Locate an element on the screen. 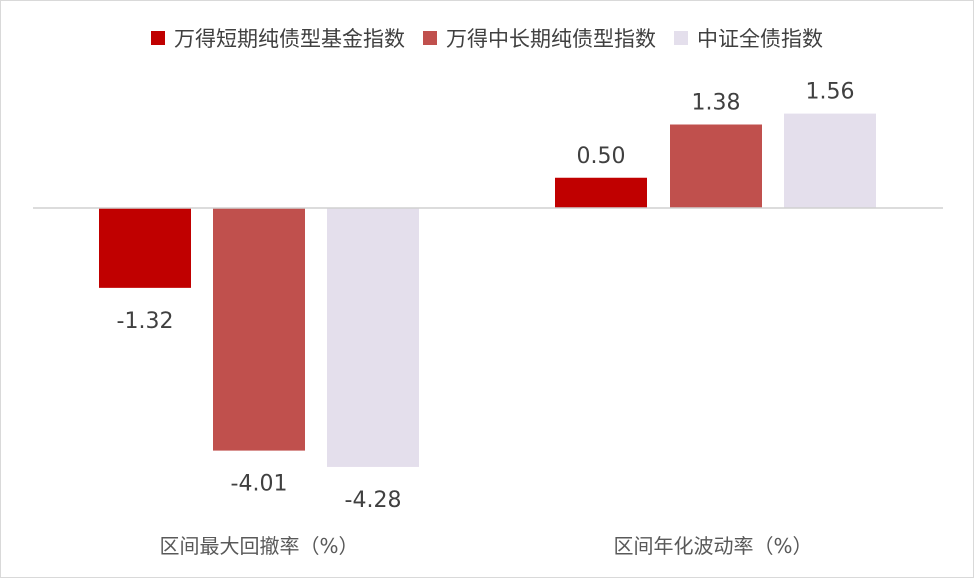 This screenshot has width=974, height=578. data-label: -1.32 is located at coordinates (145, 321).